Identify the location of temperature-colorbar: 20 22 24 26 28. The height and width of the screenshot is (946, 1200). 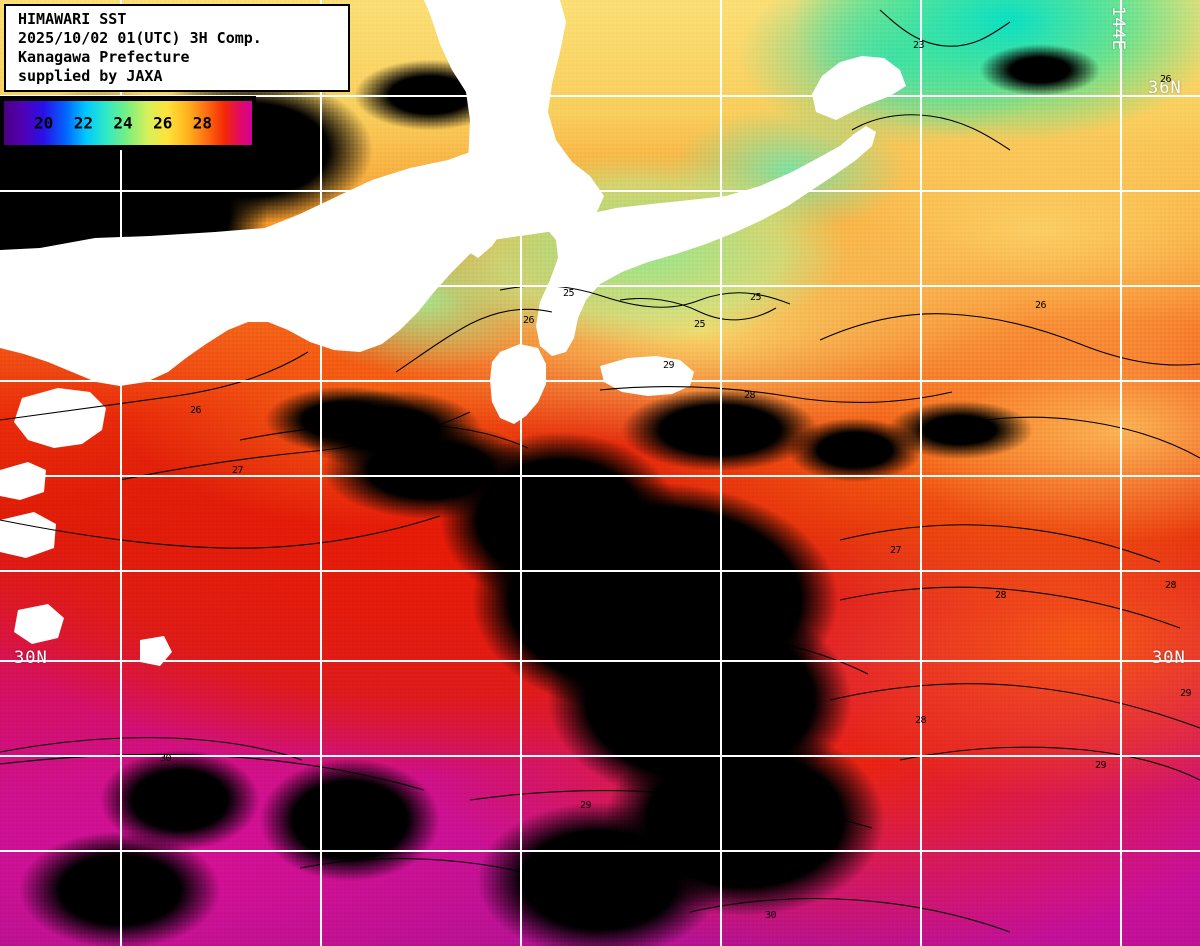
(128, 123).